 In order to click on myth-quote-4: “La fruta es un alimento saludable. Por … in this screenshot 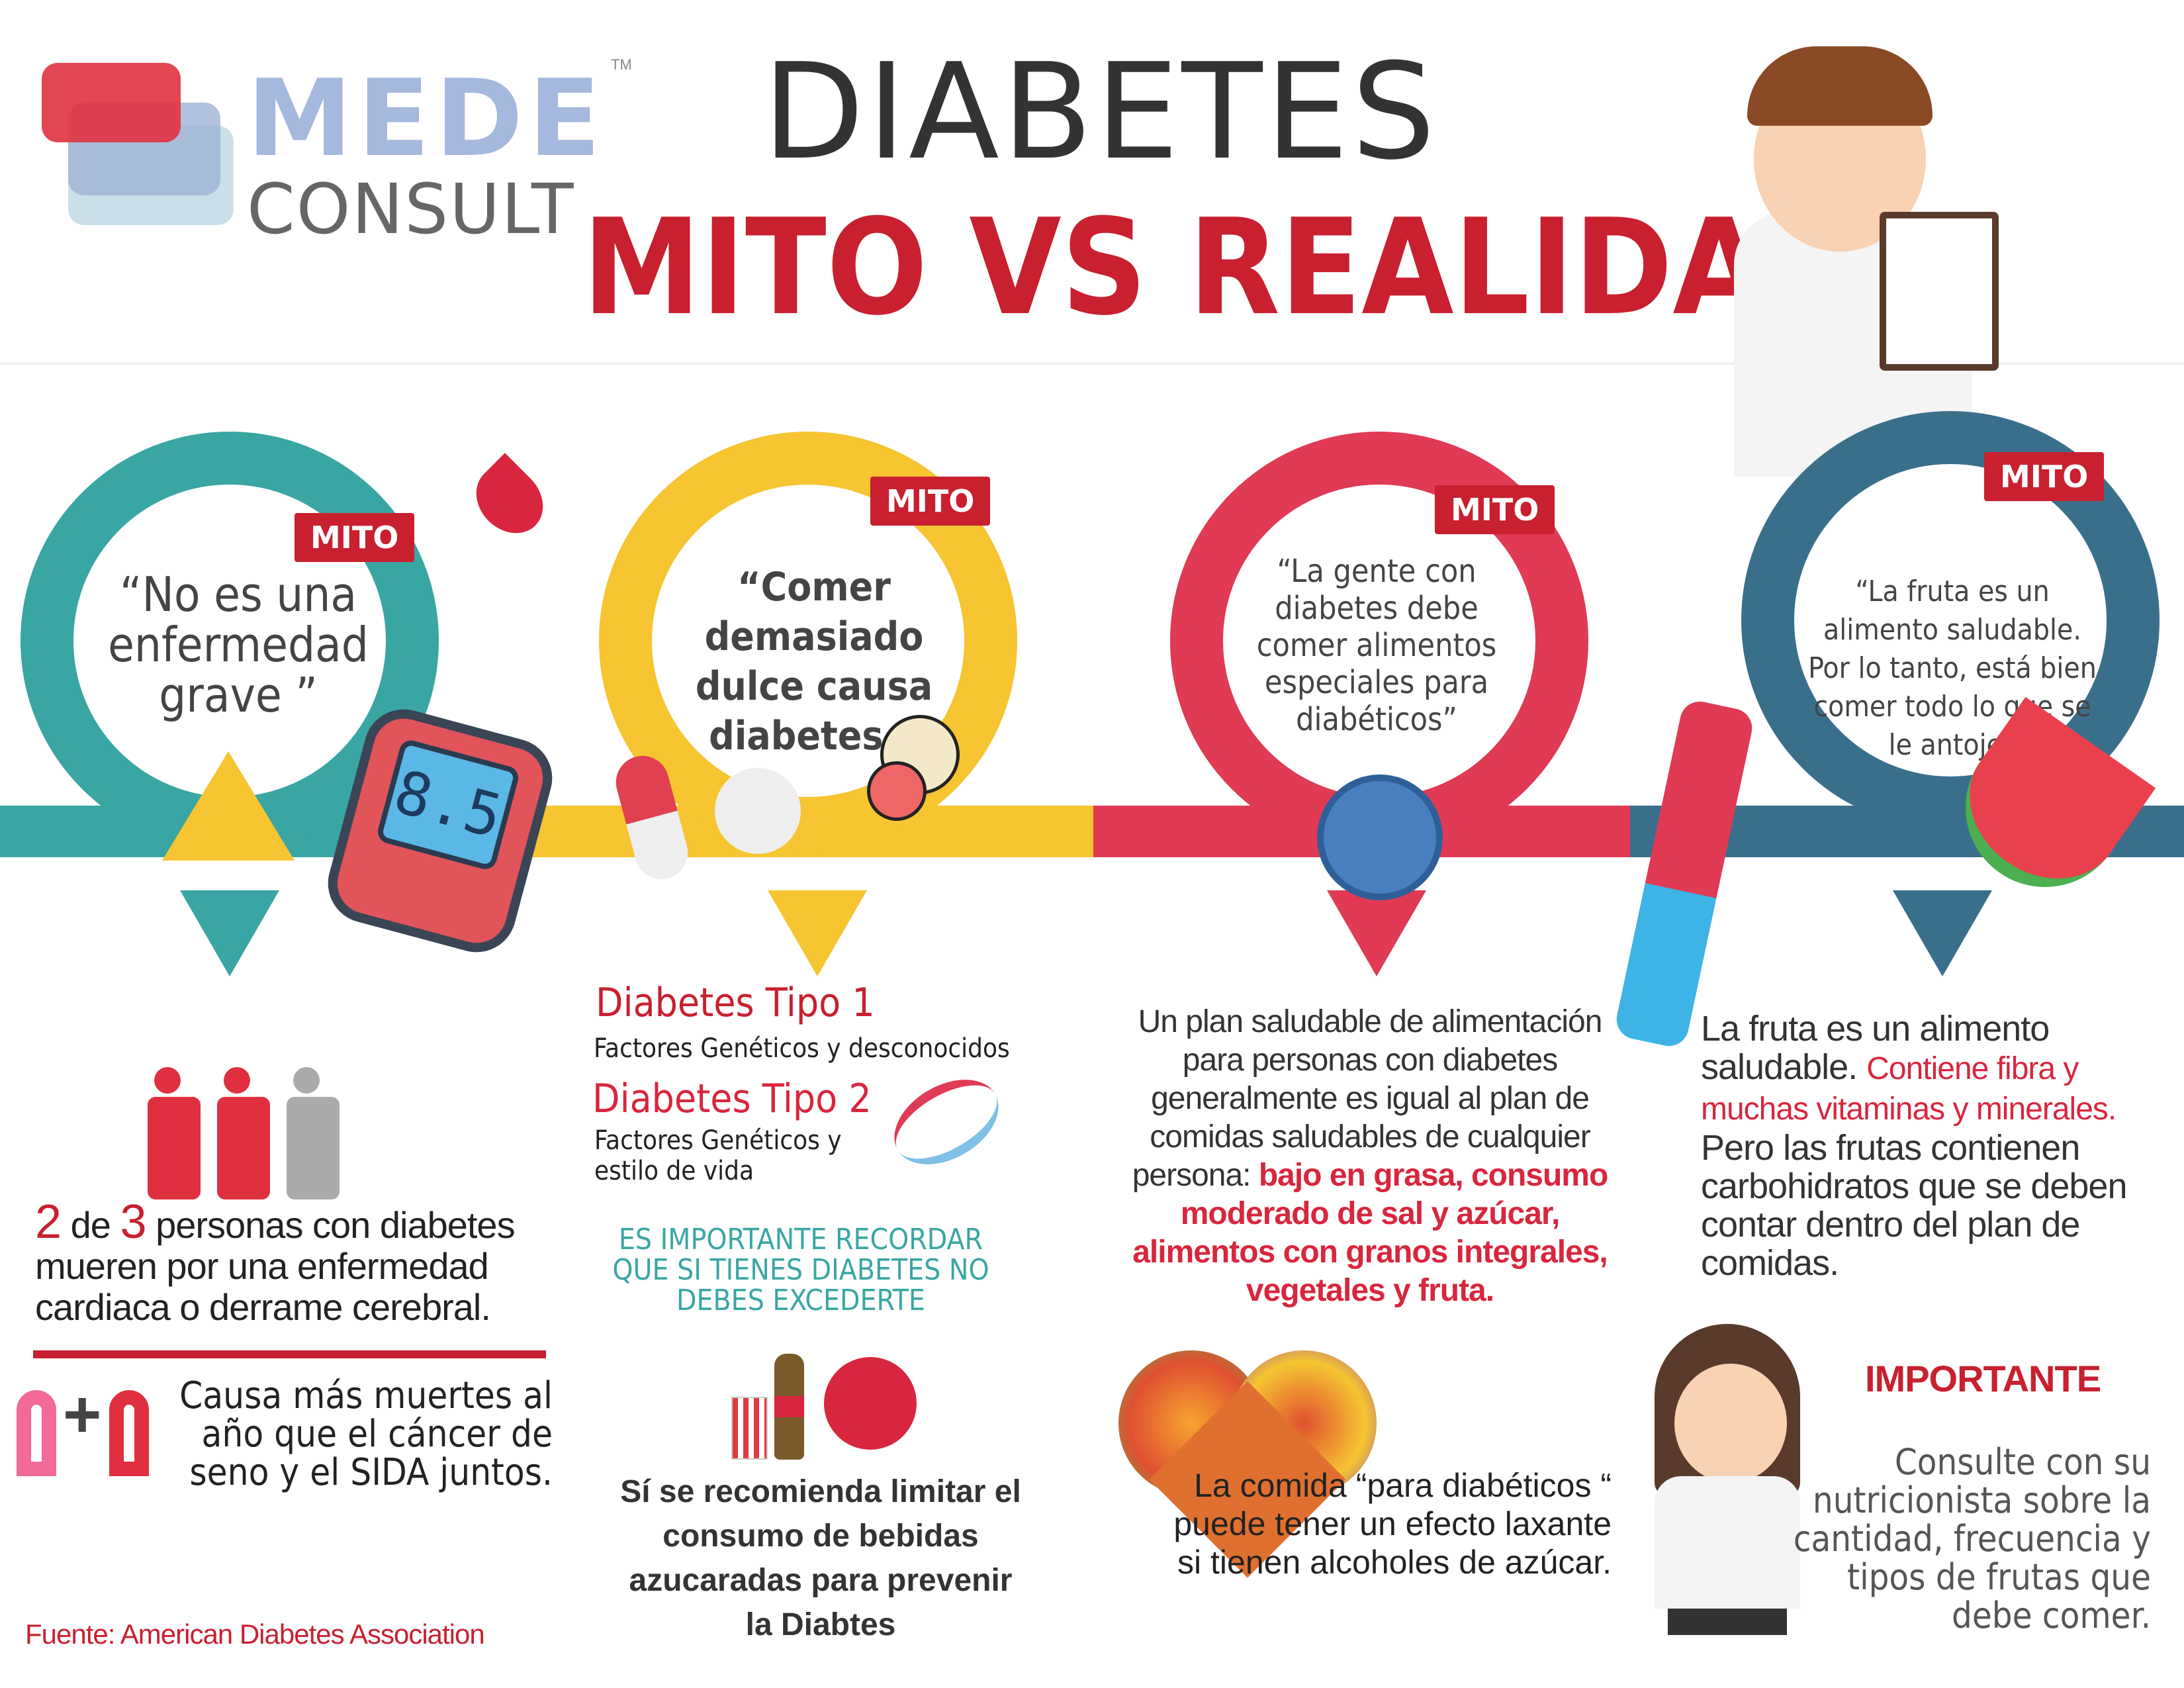, I will do `click(1952, 668)`.